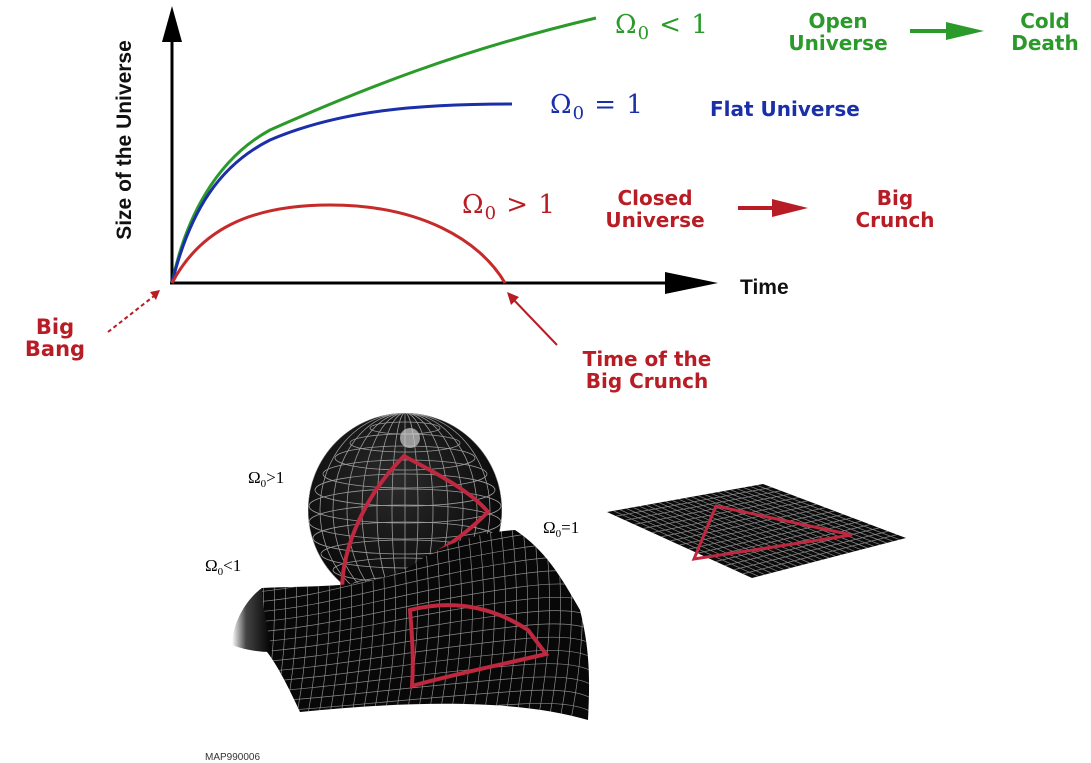  Describe the element at coordinates (509, 207) in the screenshot. I see `closed-omega-label: Ω0 > 1` at that location.